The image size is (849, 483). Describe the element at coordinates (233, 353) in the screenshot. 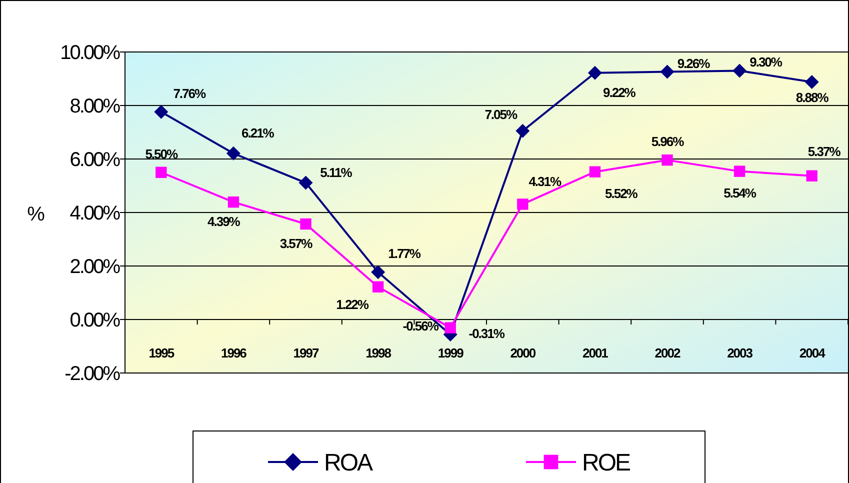

I see `x-tick-label: 1996` at that location.